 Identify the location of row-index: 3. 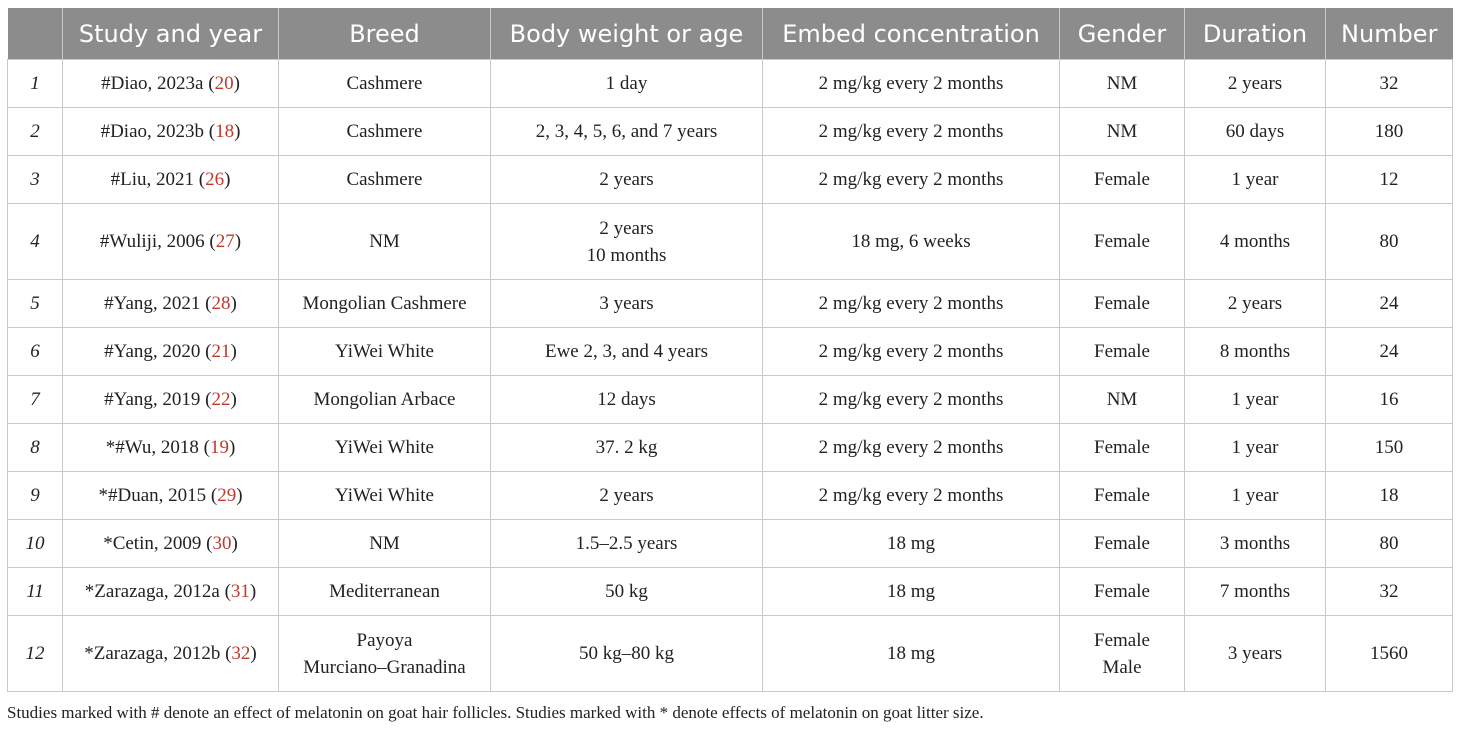
(35, 179).